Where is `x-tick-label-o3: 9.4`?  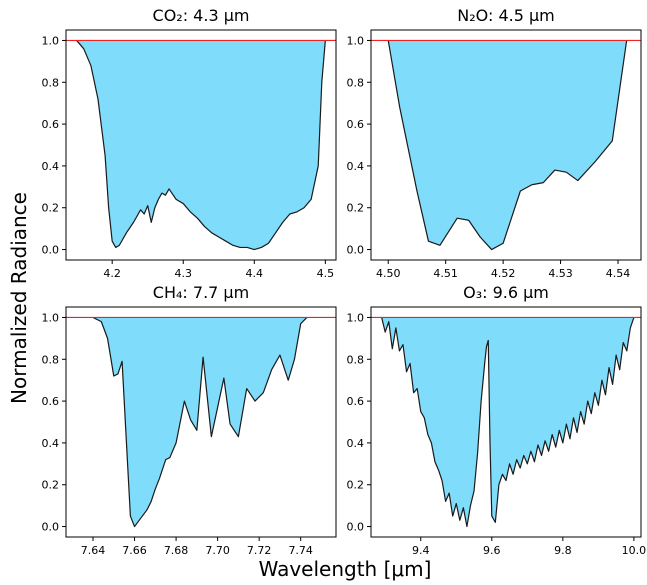
x-tick-label-o3: 9.4 is located at coordinates (421, 550).